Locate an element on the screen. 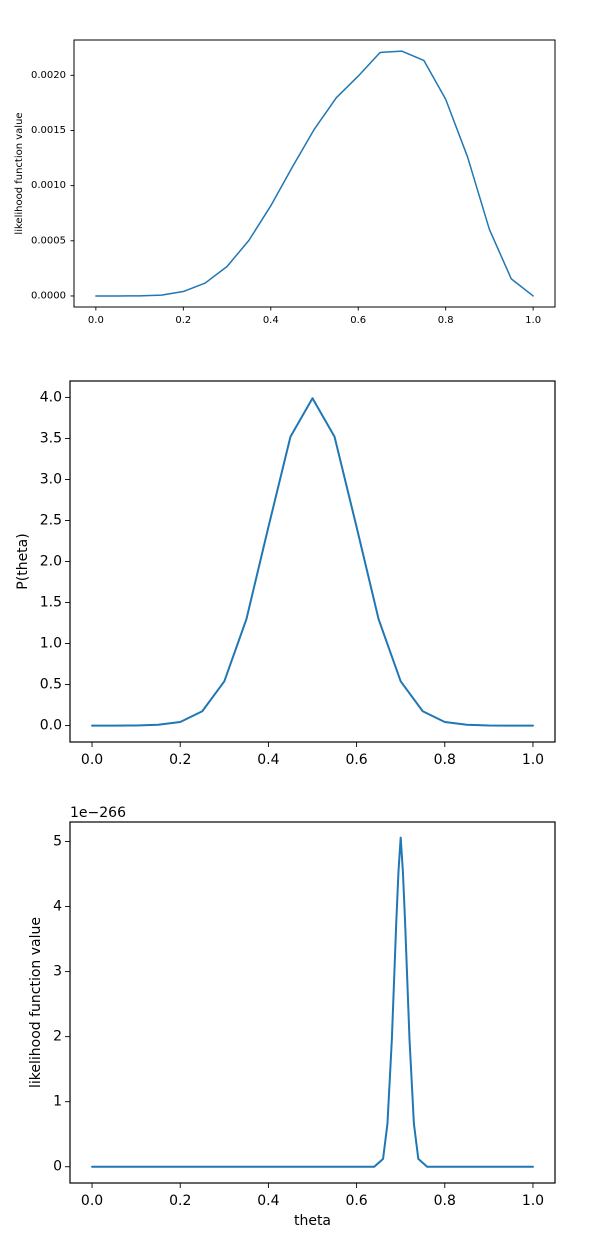 The width and height of the screenshot is (611, 1233). y-tick-label: 0.0000 is located at coordinates (48, 295).